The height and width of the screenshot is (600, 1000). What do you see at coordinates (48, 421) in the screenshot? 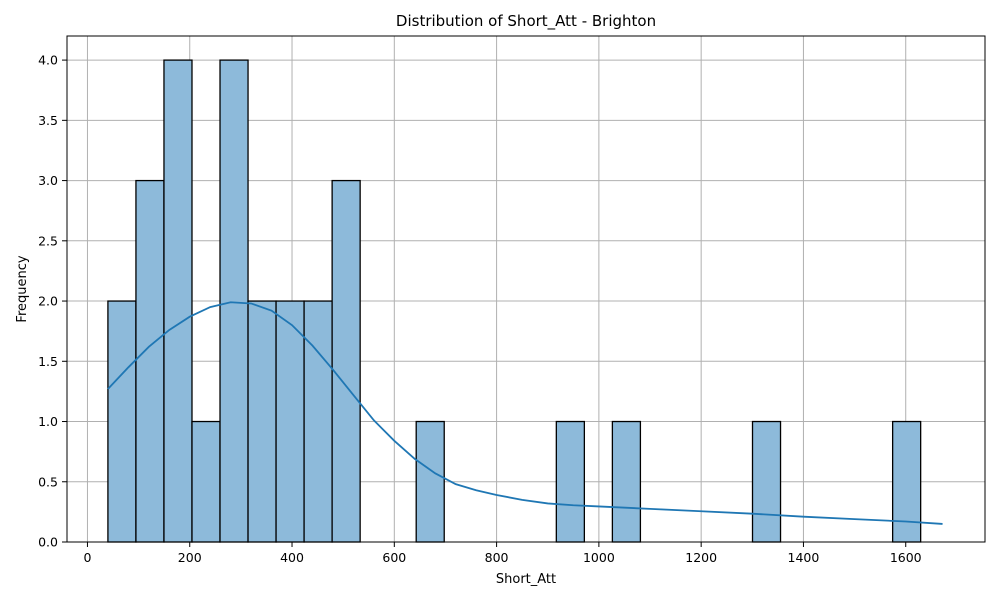
I see `y-tick-label: 1.0` at bounding box center [48, 421].